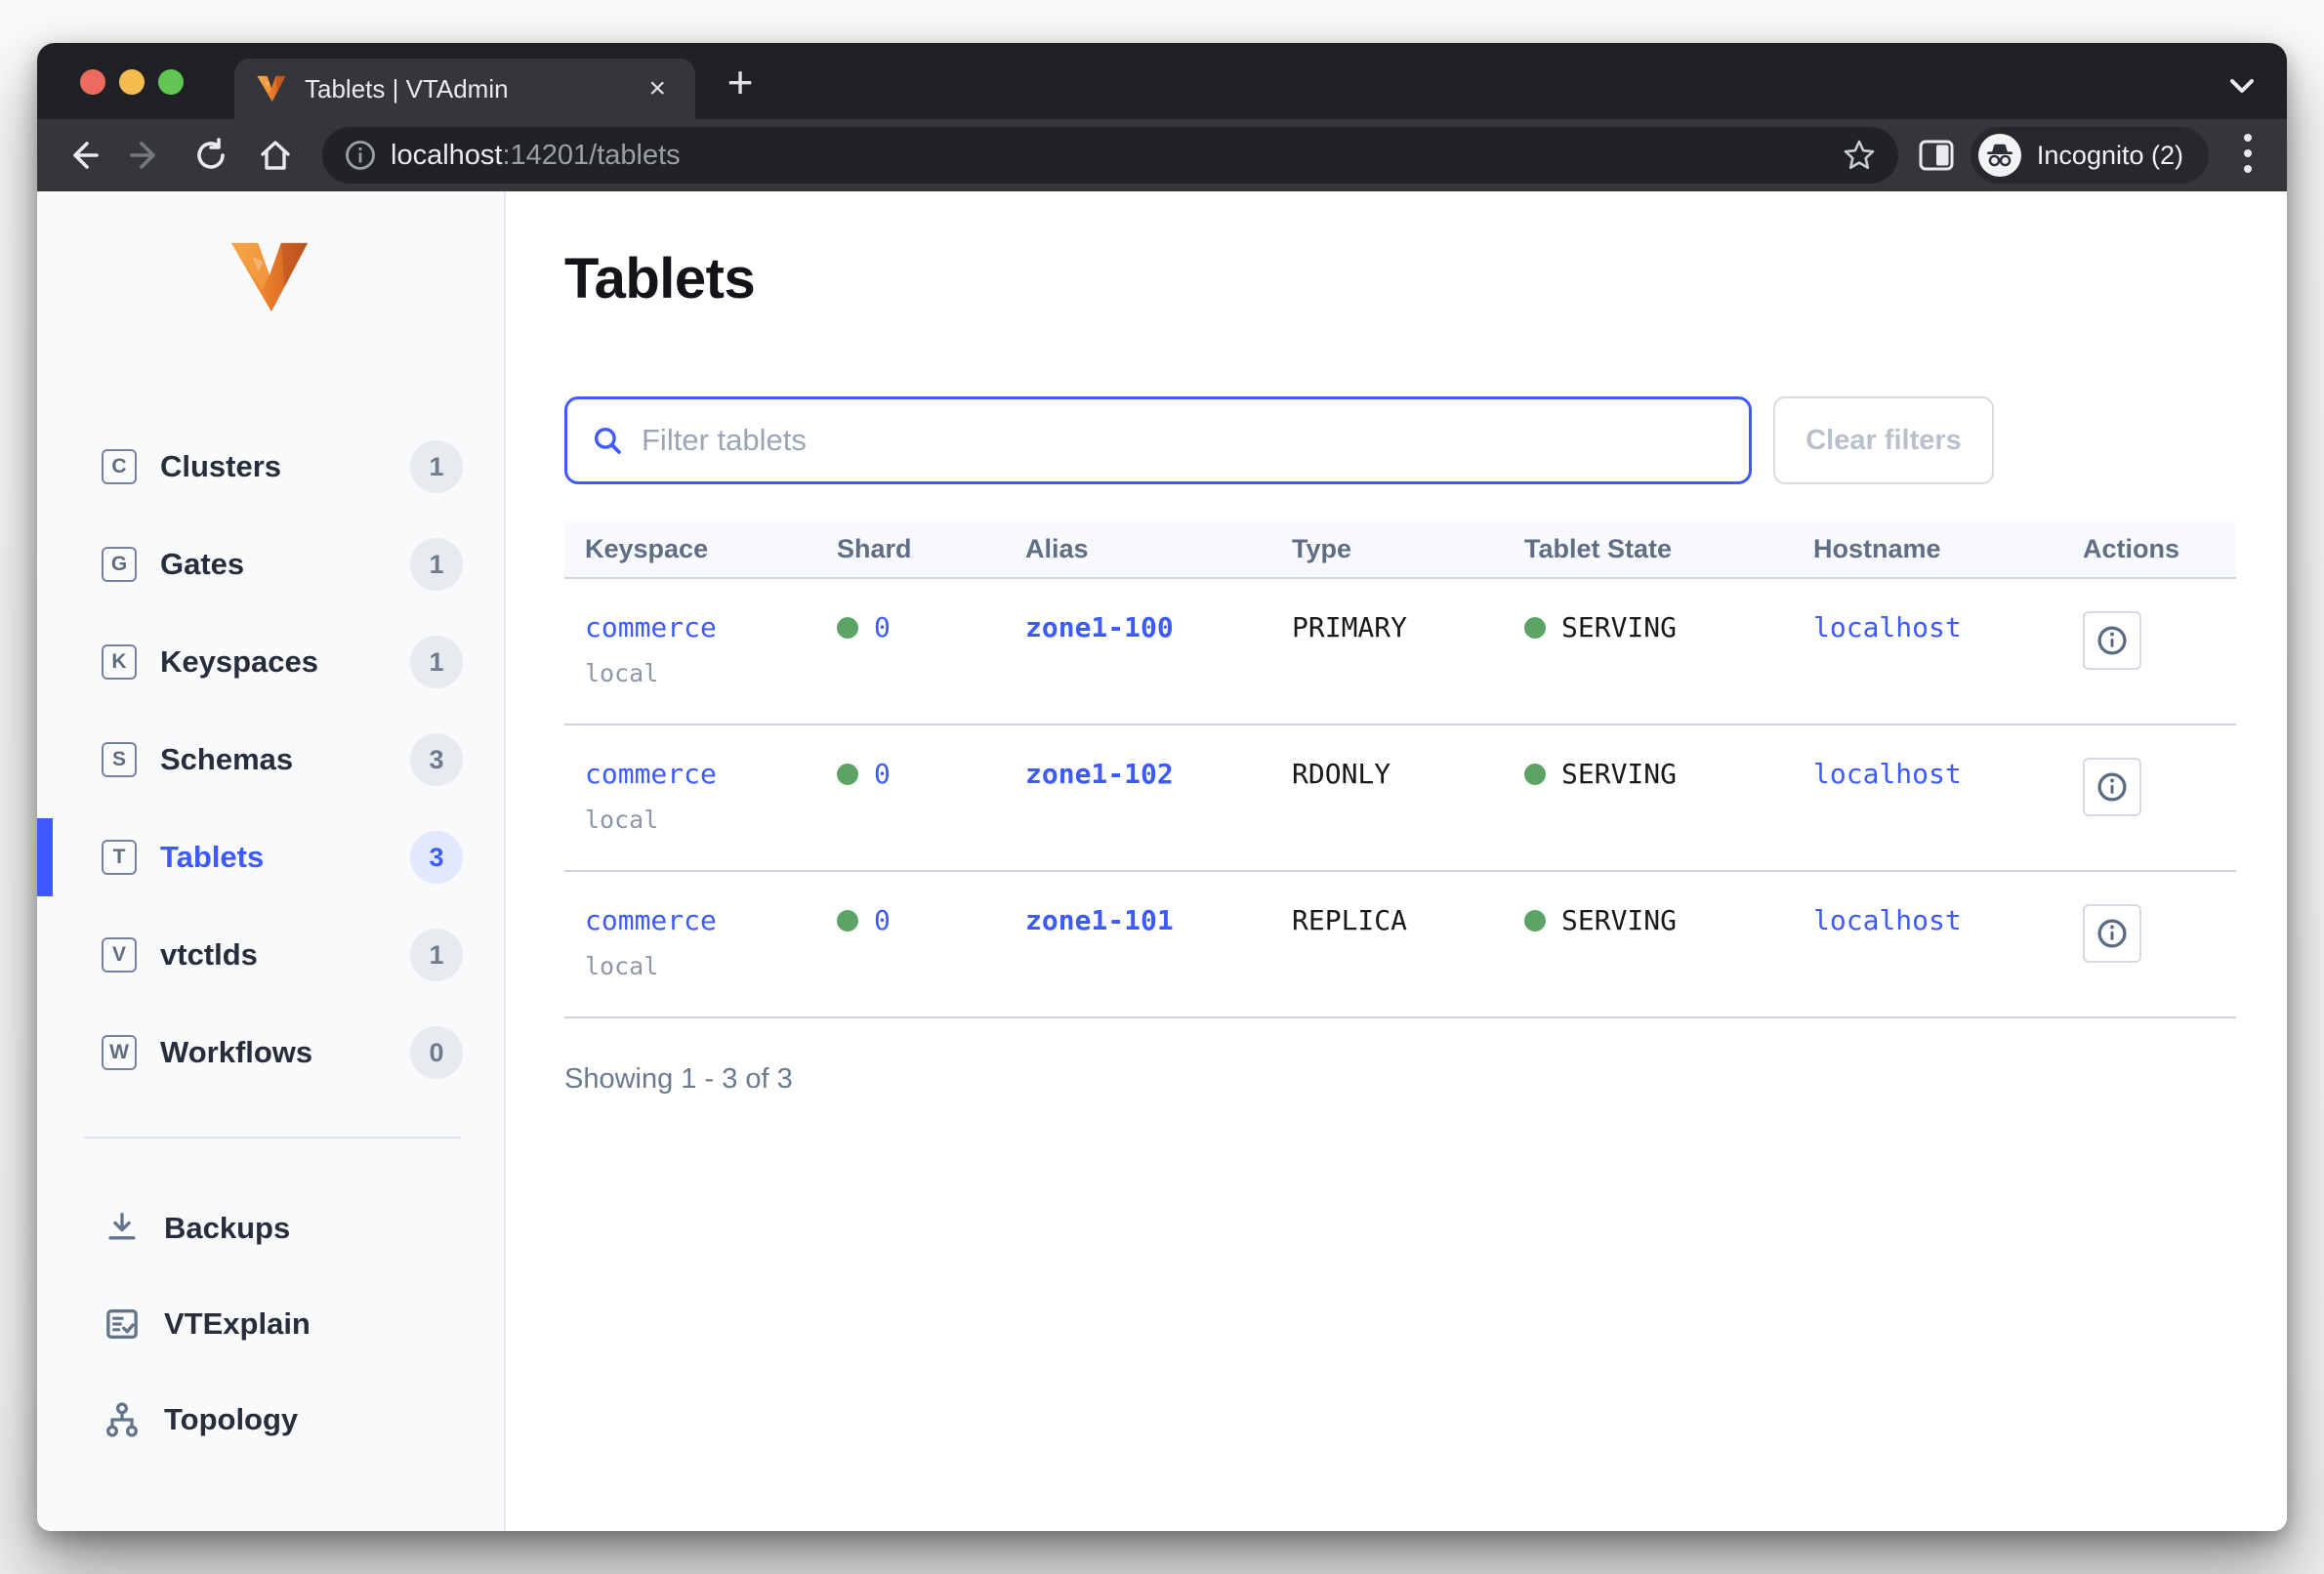 This screenshot has height=1574, width=2324. I want to click on clear-filters-button: Clear filters, so click(1884, 440).